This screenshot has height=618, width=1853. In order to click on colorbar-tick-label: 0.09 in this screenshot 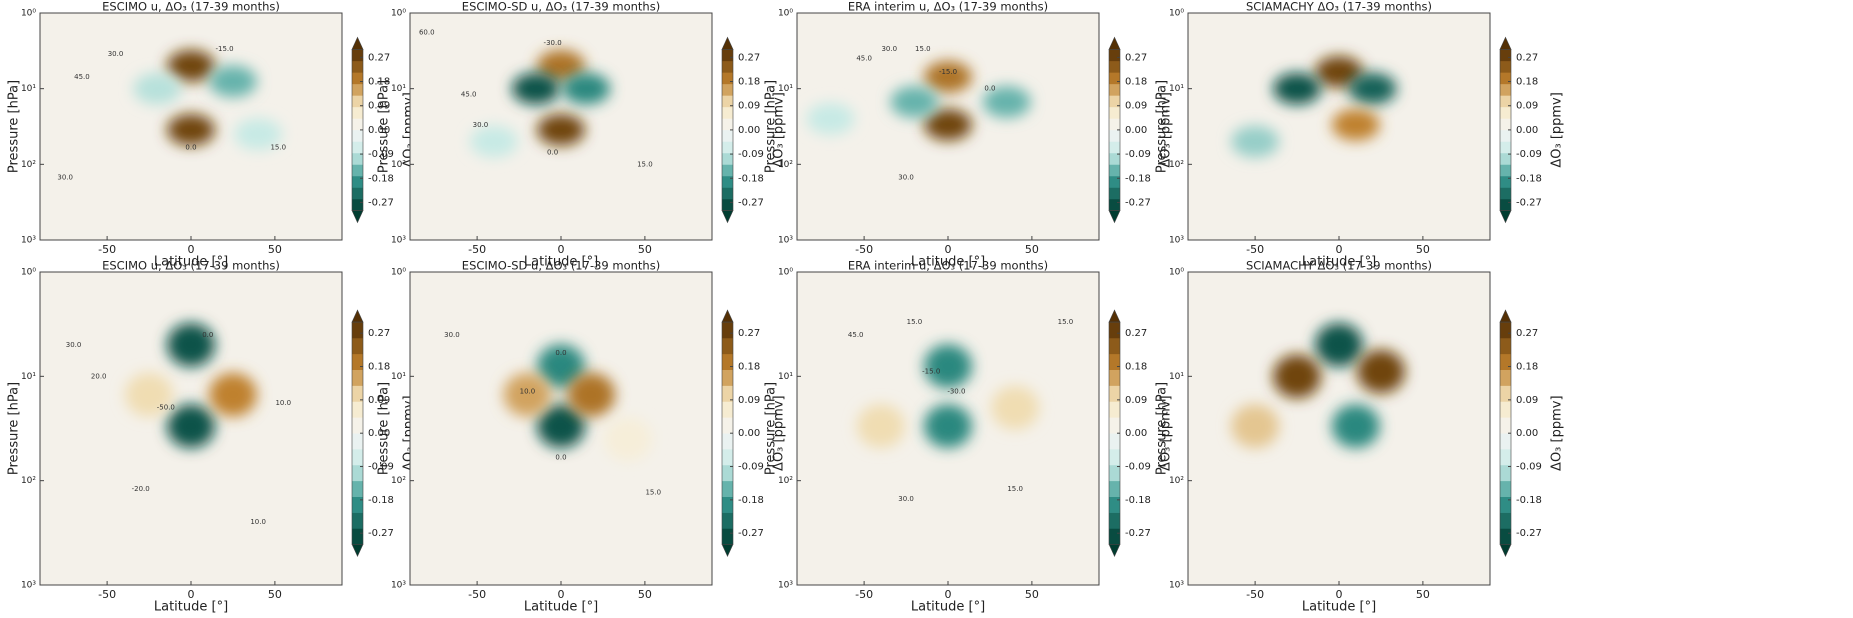, I will do `click(749, 400)`.